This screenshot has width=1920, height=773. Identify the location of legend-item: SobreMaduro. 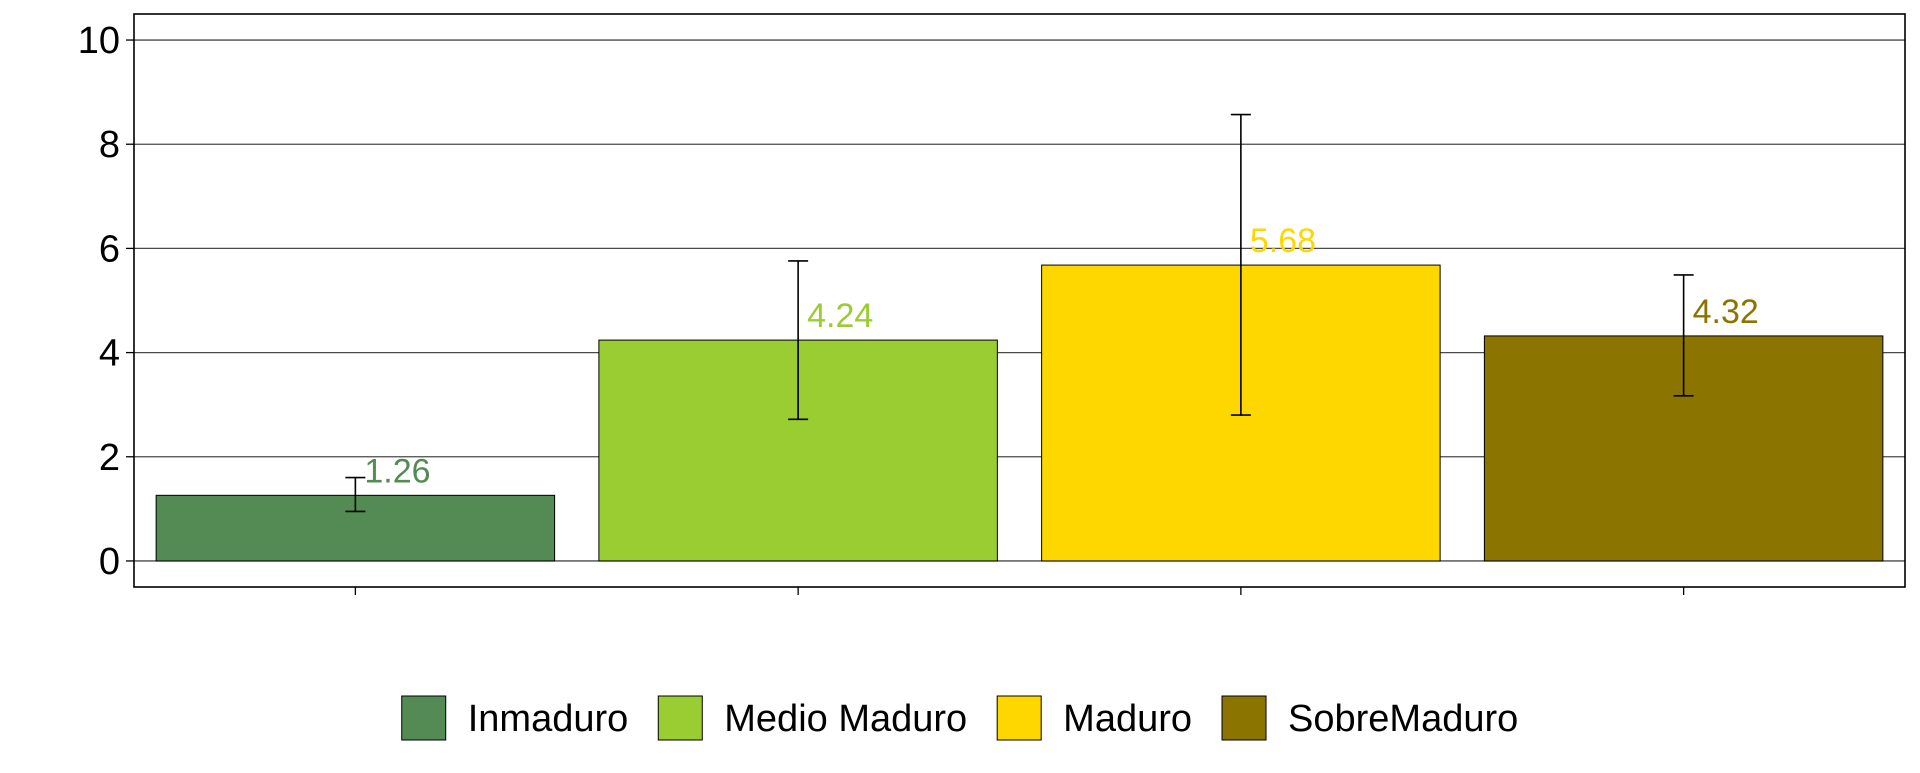
(1369, 718).